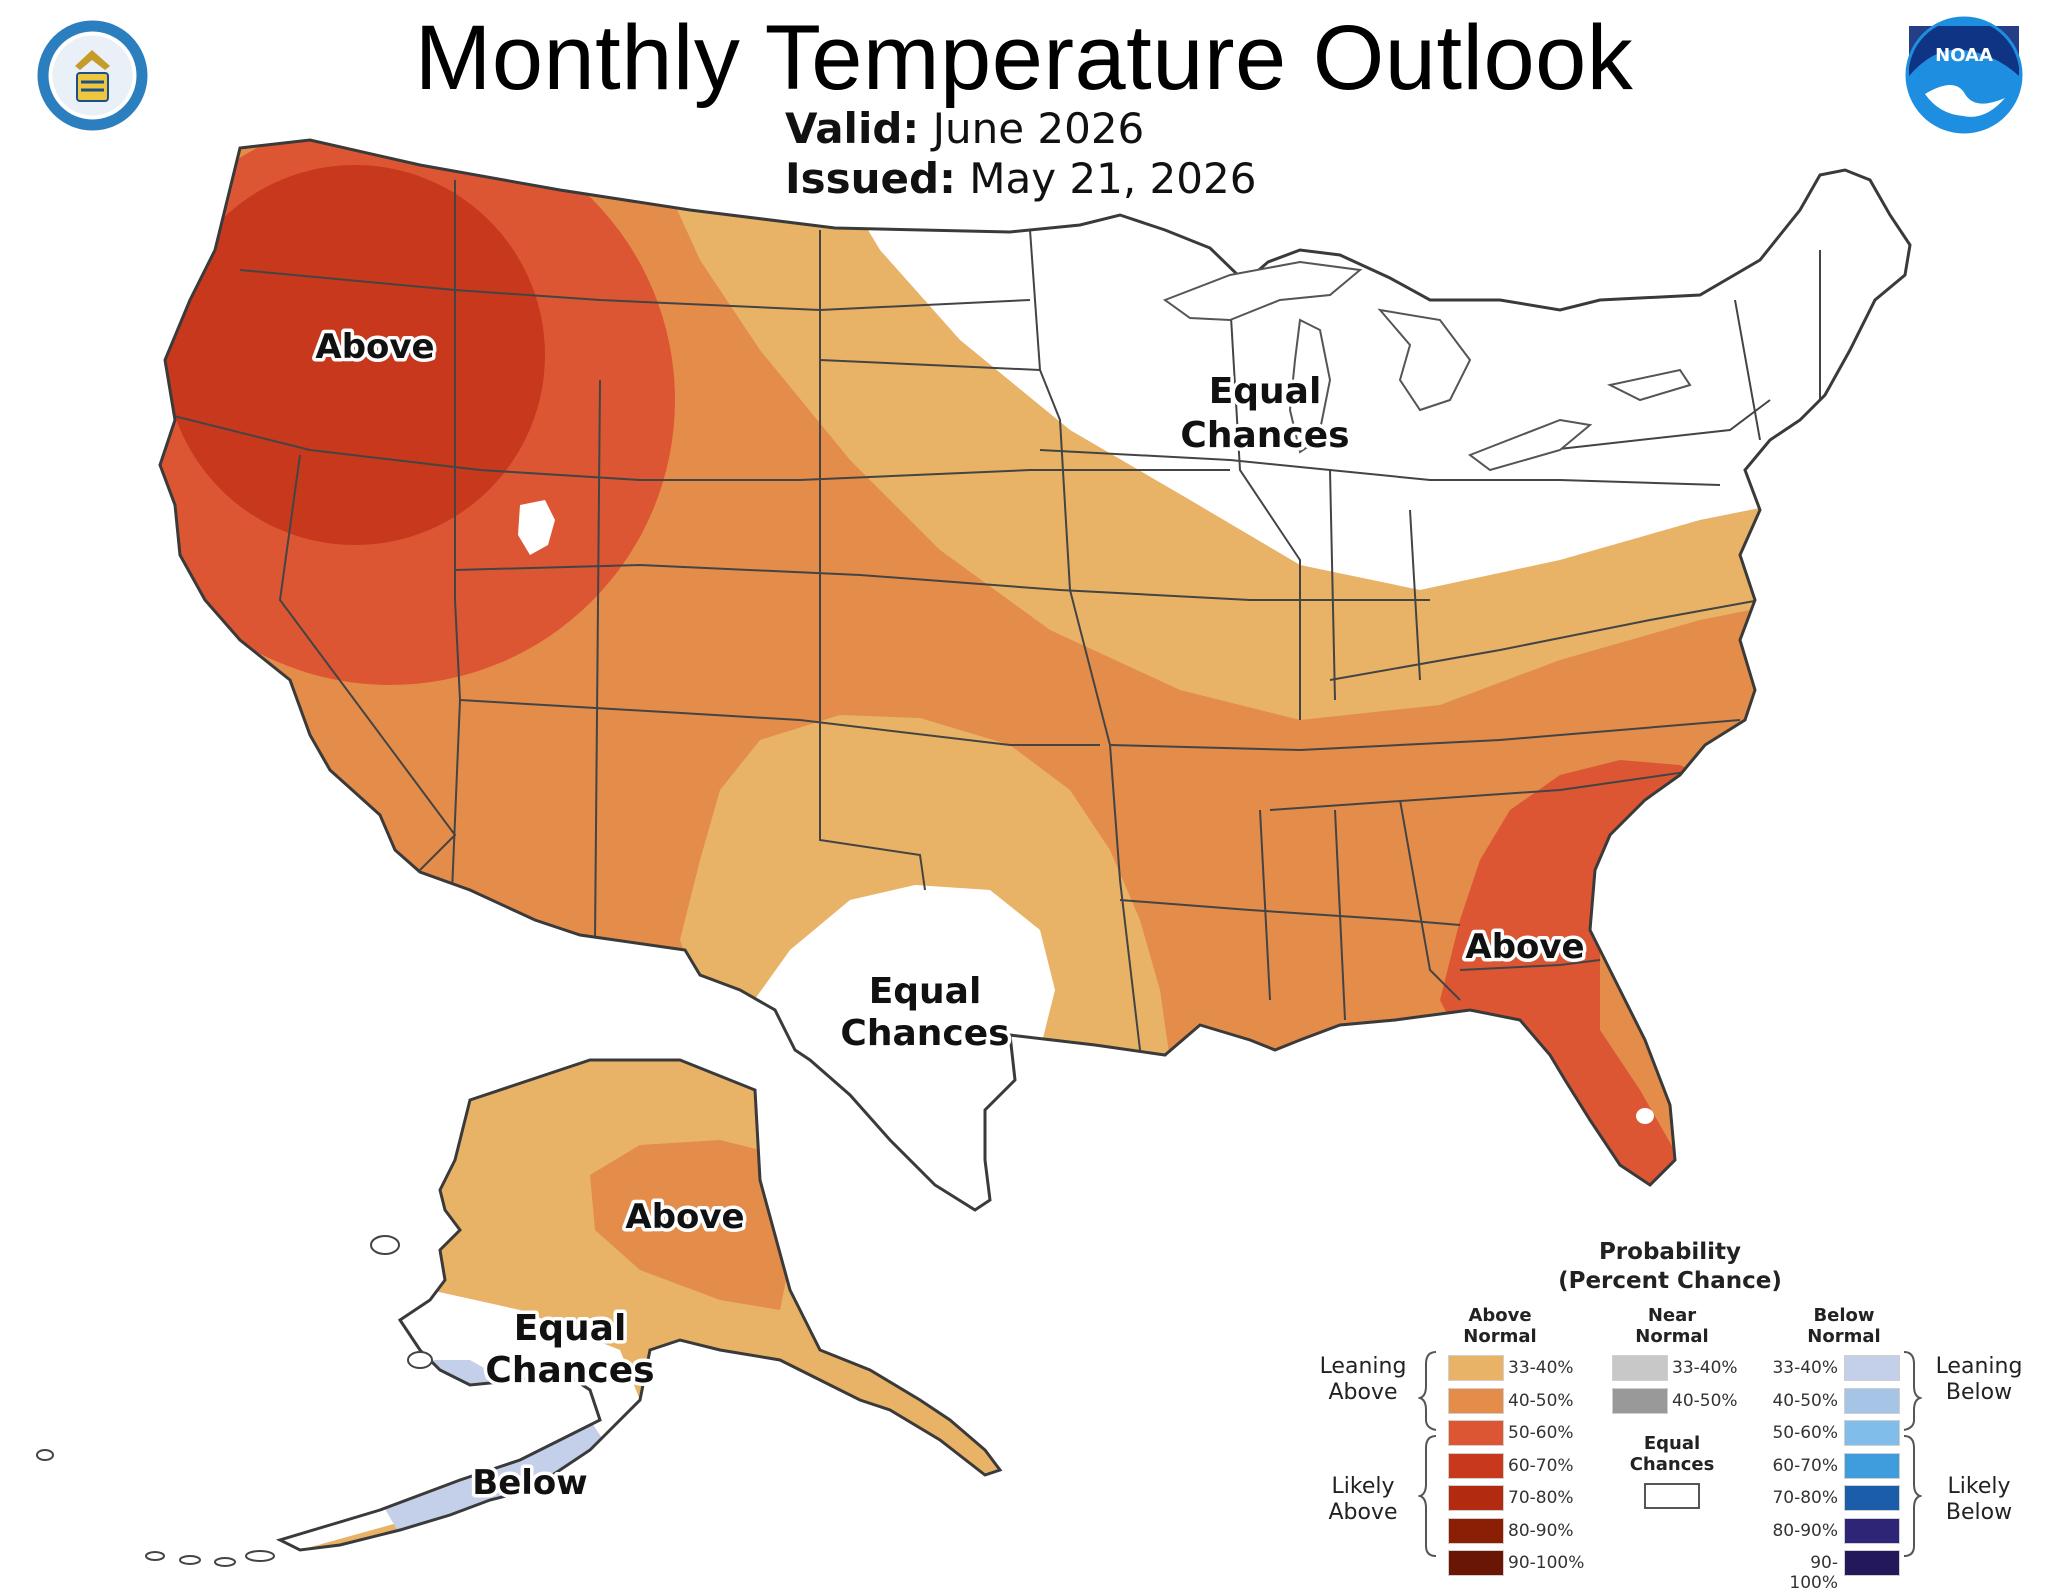 This screenshot has width=2048, height=1593. What do you see at coordinates (1805, 1498) in the screenshot?
I see `legend-label-below-5: 70-80%` at bounding box center [1805, 1498].